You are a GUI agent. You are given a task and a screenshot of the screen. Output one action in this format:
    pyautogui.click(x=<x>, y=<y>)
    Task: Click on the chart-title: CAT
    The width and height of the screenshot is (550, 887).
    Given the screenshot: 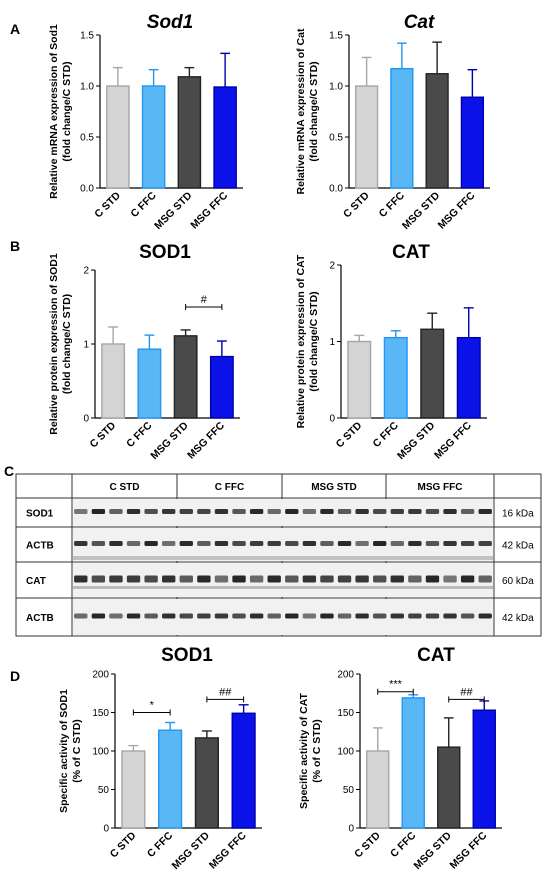 What is the action you would take?
    pyautogui.click(x=436, y=655)
    